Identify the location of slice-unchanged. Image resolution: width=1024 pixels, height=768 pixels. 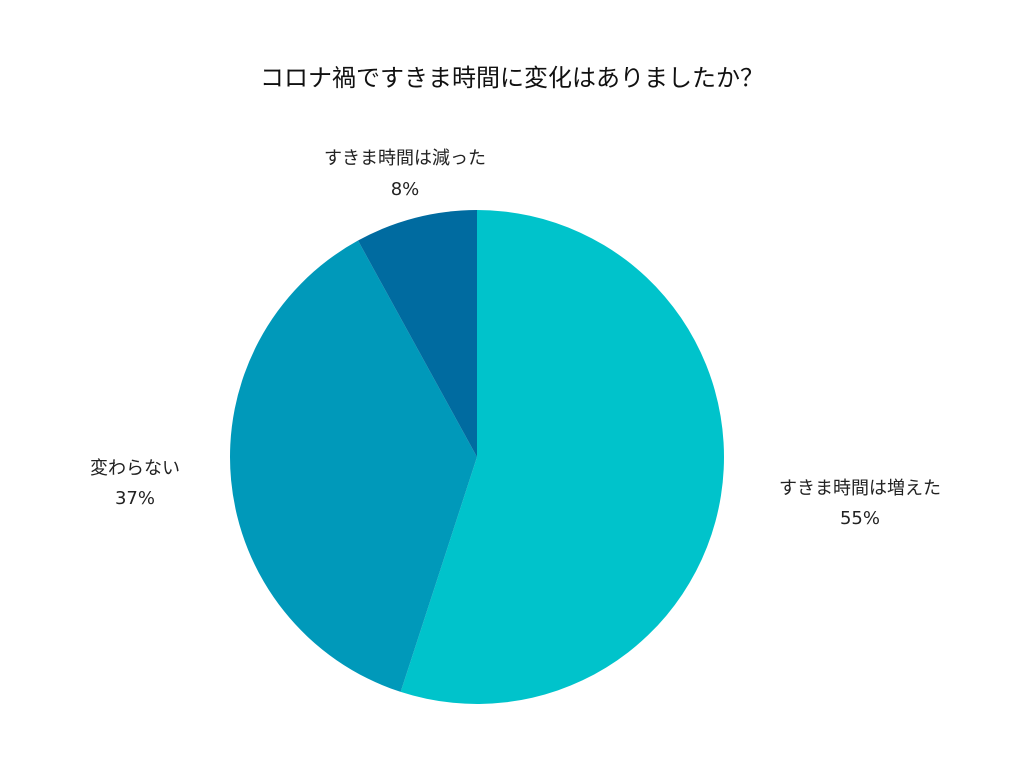
(353, 466).